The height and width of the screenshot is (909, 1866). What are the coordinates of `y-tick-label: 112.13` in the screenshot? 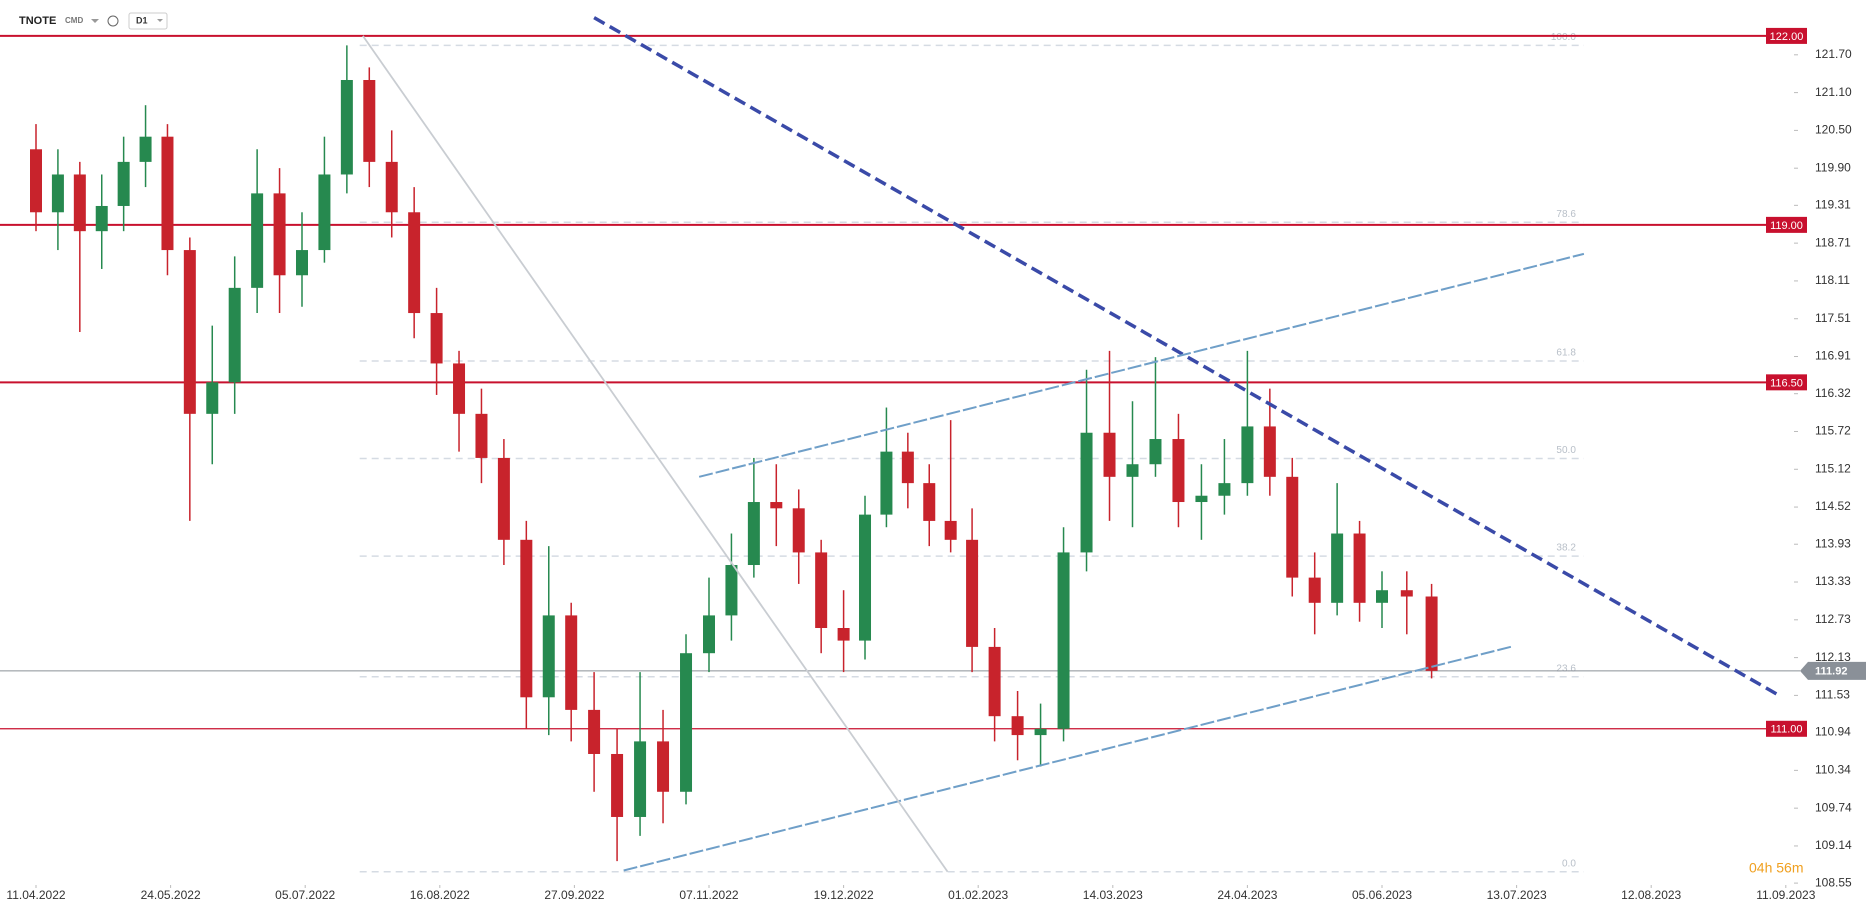 It's located at (1833, 657).